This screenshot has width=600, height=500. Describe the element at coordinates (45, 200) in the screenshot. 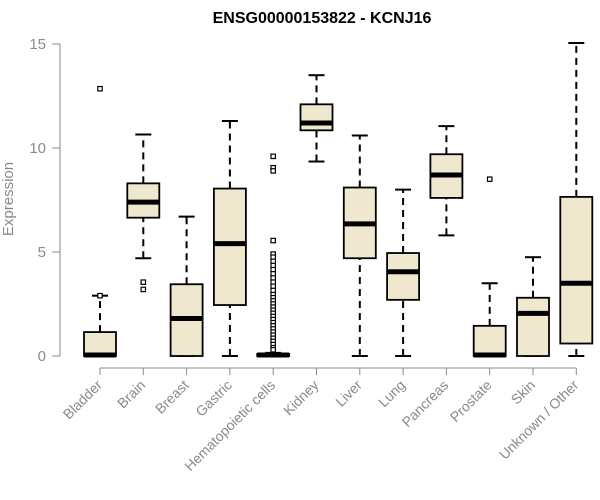

I see `y-axis: 0 5 10 15` at that location.